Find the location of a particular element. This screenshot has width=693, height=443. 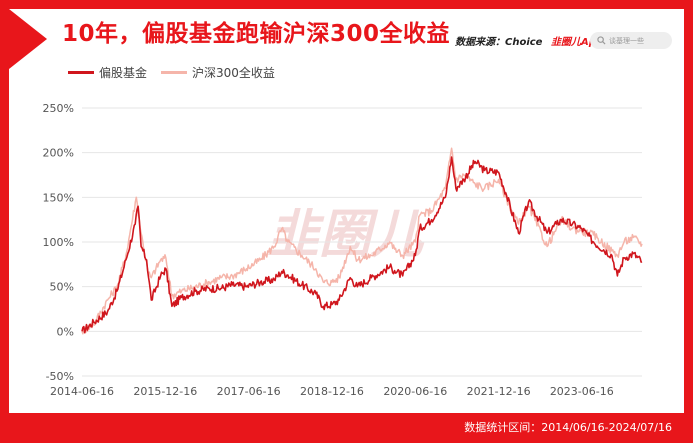

legend-swatch-fund is located at coordinates (81, 72).